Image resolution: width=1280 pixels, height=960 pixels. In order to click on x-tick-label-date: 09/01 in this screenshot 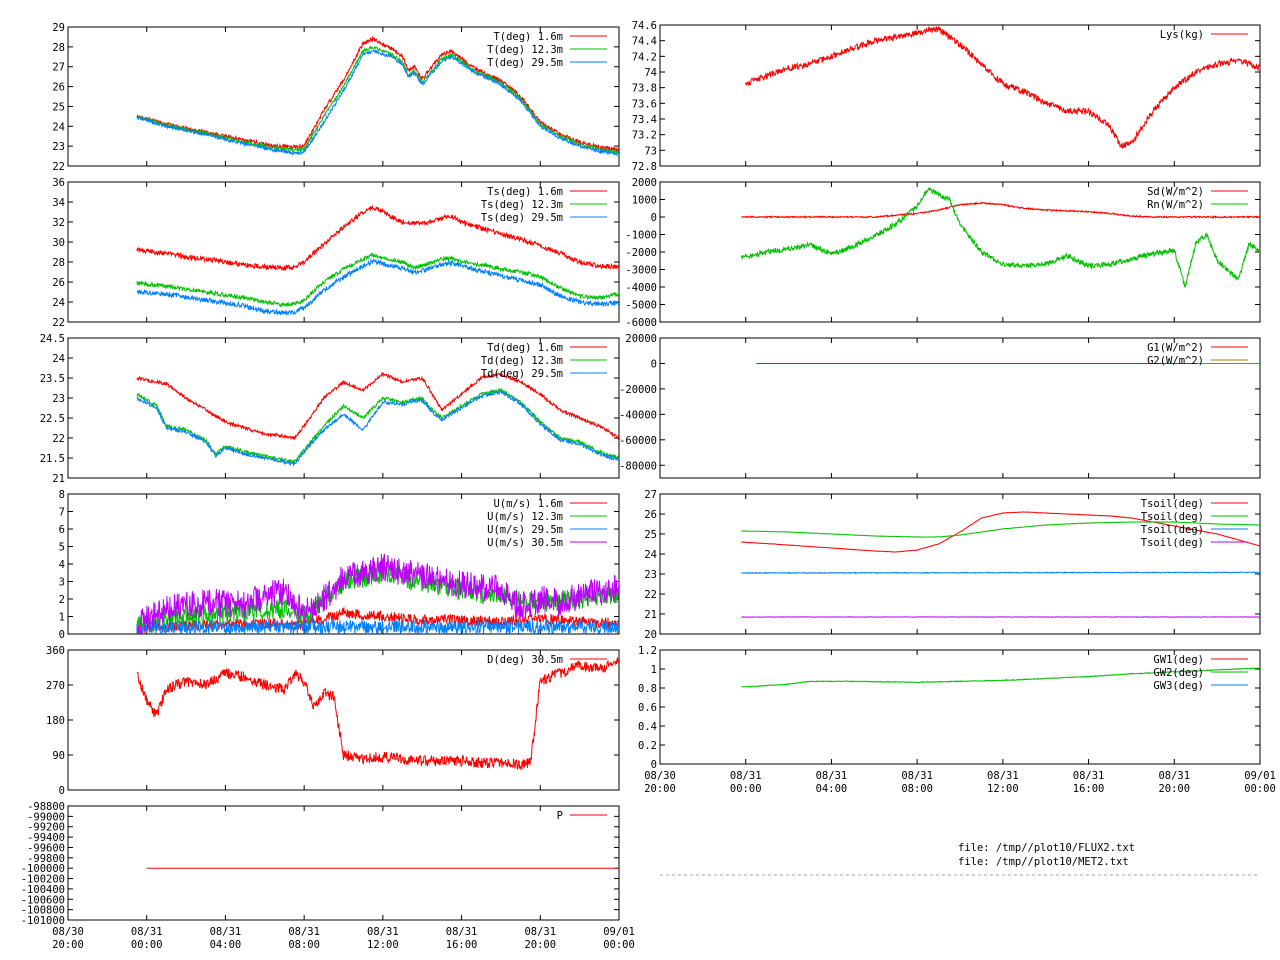, I will do `click(619, 932)`.